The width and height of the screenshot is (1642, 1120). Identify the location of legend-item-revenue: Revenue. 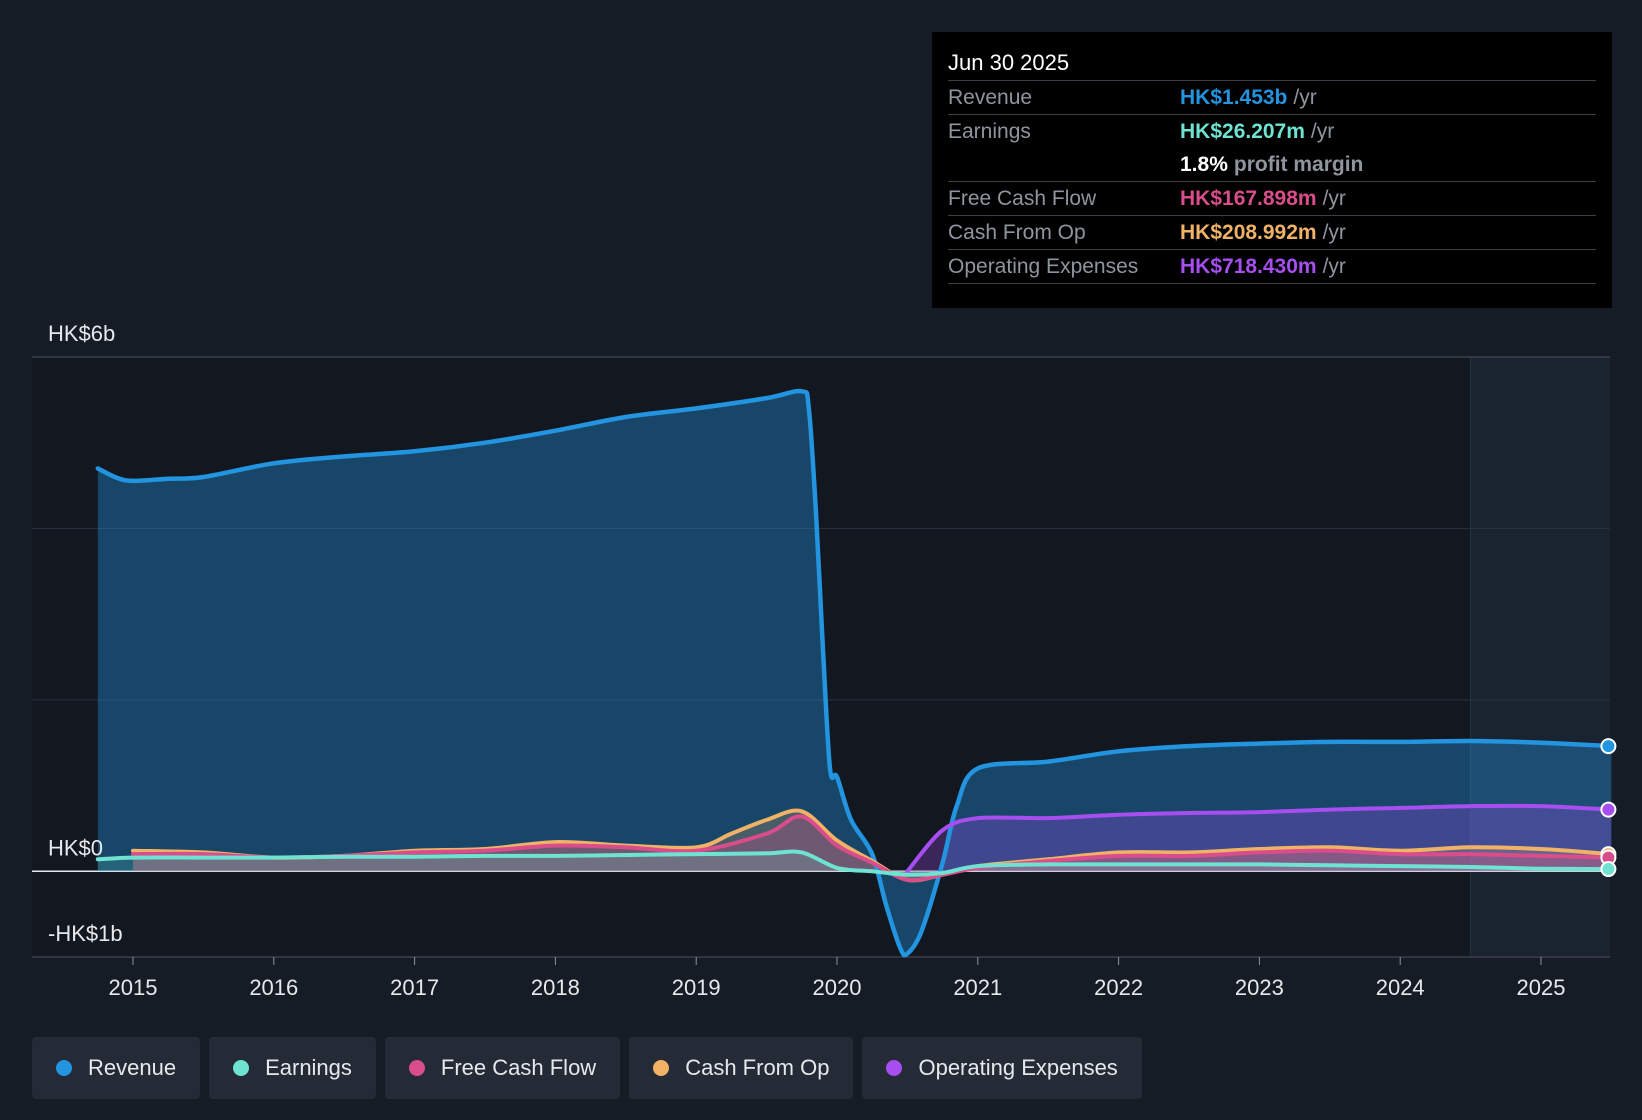
(116, 1068).